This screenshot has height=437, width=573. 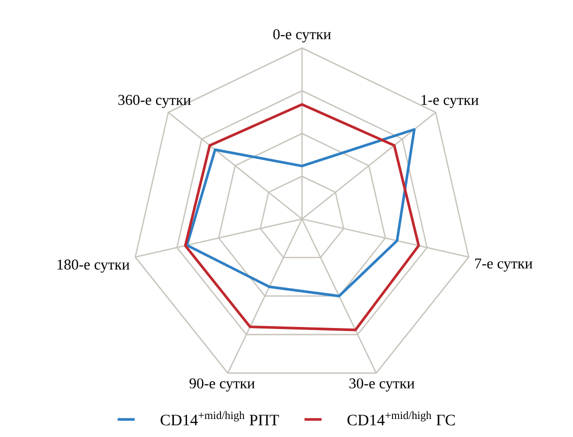 What do you see at coordinates (219, 418) in the screenshot?
I see `legend-label: CD14$^{+mid/high}$ РПТ` at bounding box center [219, 418].